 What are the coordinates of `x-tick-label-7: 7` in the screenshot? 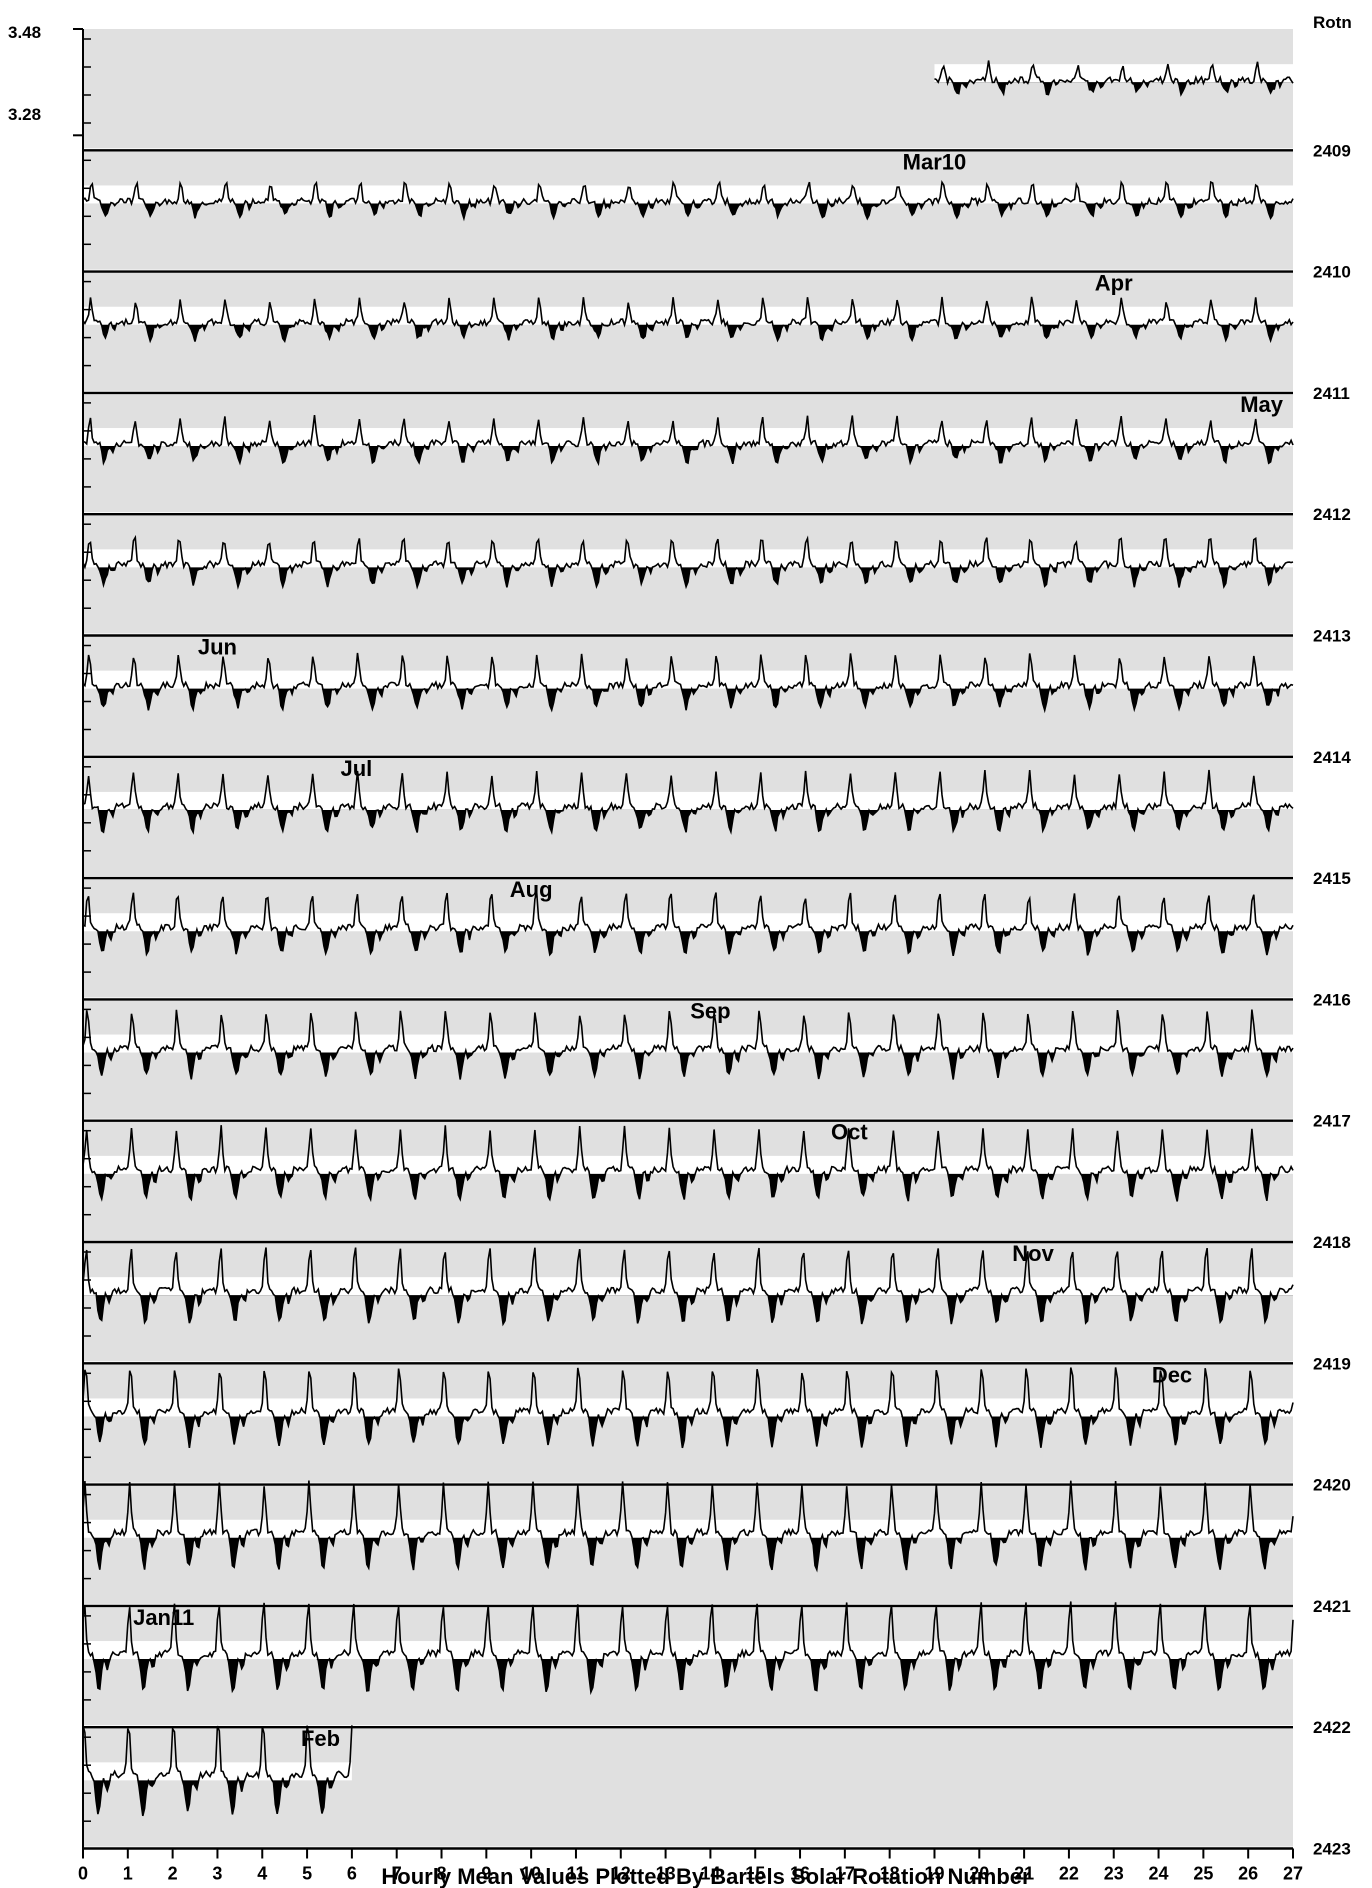 It's located at (397, 1874).